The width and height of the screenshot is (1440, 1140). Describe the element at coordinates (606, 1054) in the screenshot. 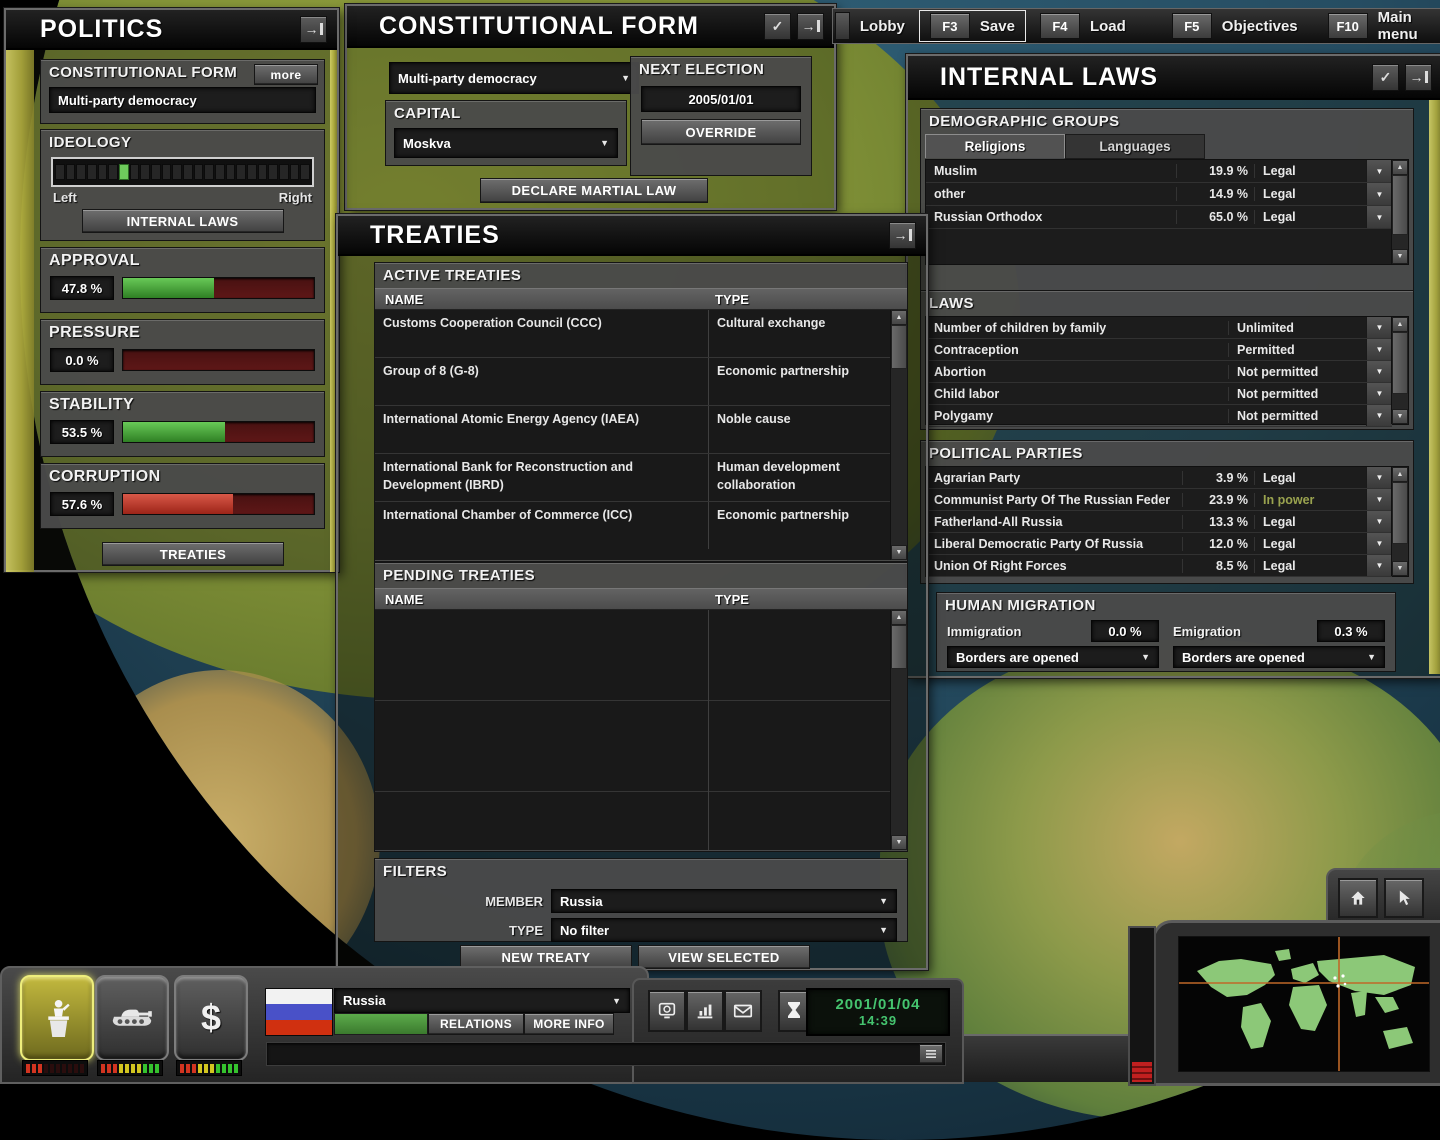

I see `chat-input` at that location.